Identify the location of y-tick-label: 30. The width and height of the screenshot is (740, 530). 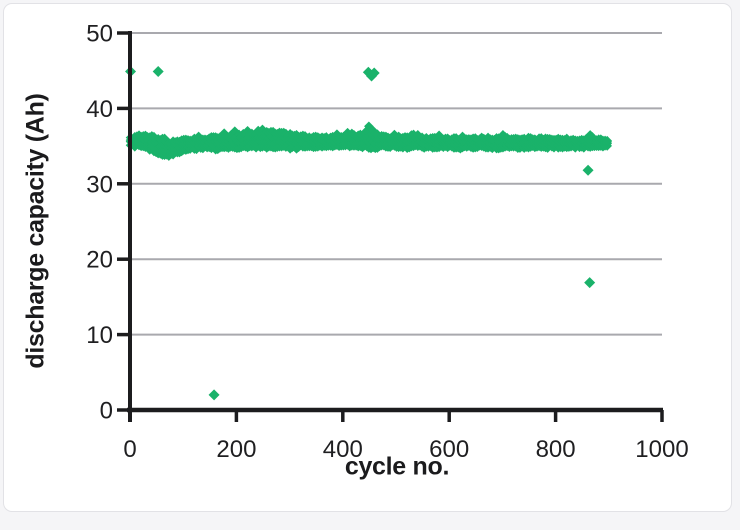
(99, 184).